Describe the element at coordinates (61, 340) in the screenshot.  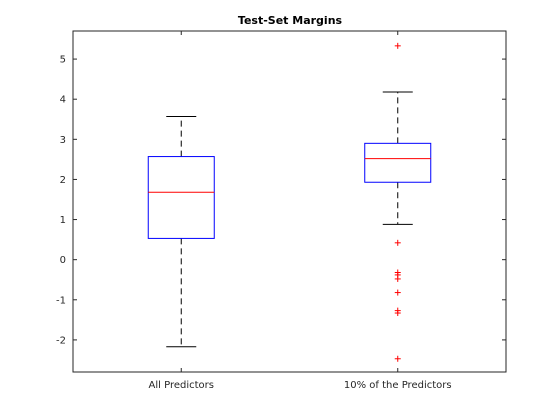
I see `y-tick-label: -2` at that location.